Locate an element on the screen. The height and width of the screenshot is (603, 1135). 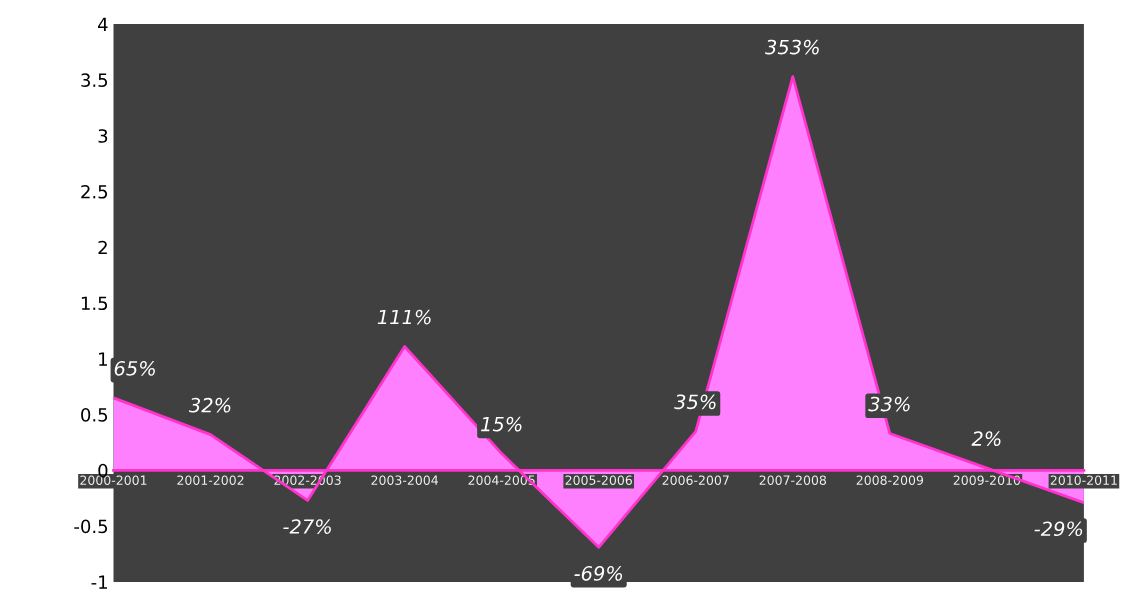
x-tick-label: 2005-2006 is located at coordinates (598, 480).